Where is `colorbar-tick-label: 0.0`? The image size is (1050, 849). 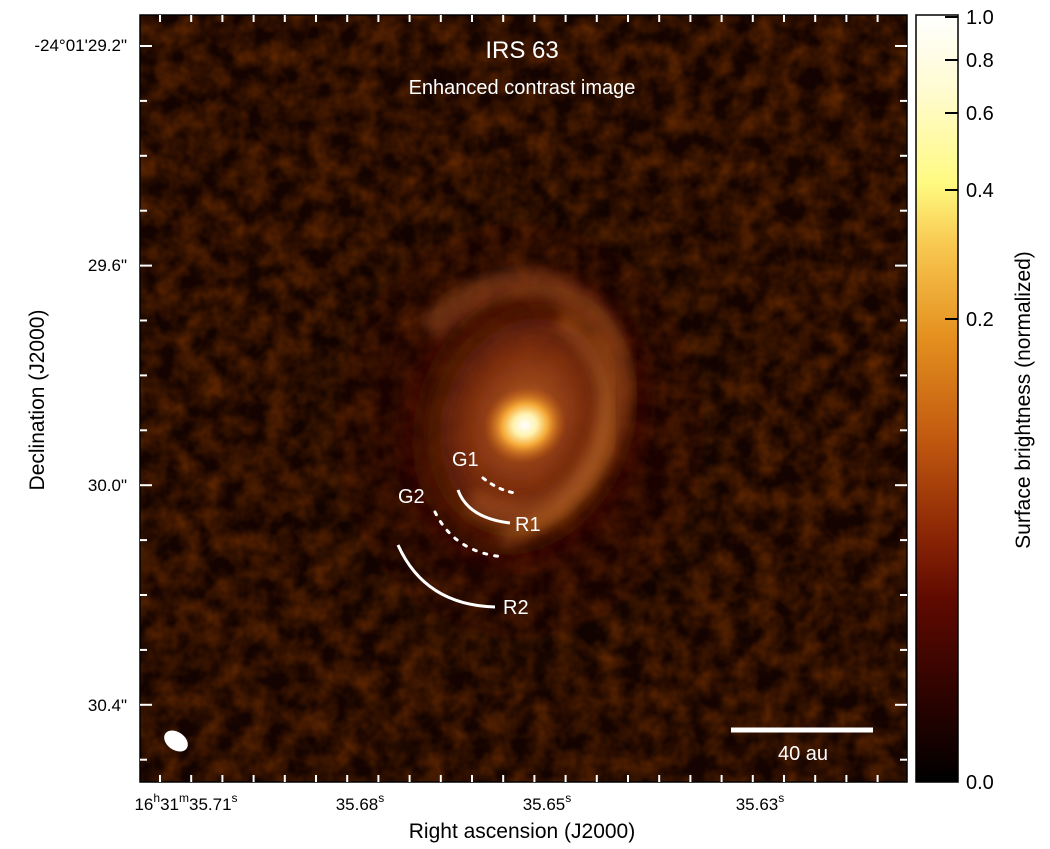 colorbar-tick-label: 0.0 is located at coordinates (980, 783).